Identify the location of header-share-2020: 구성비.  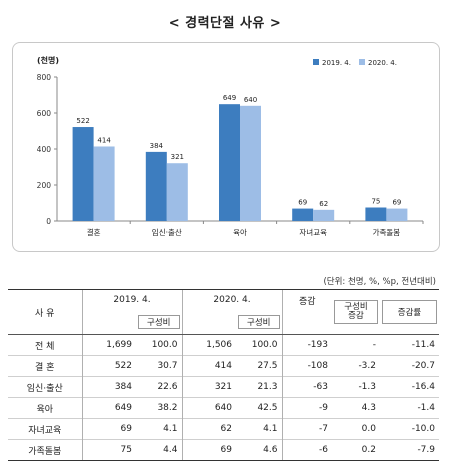
(259, 322).